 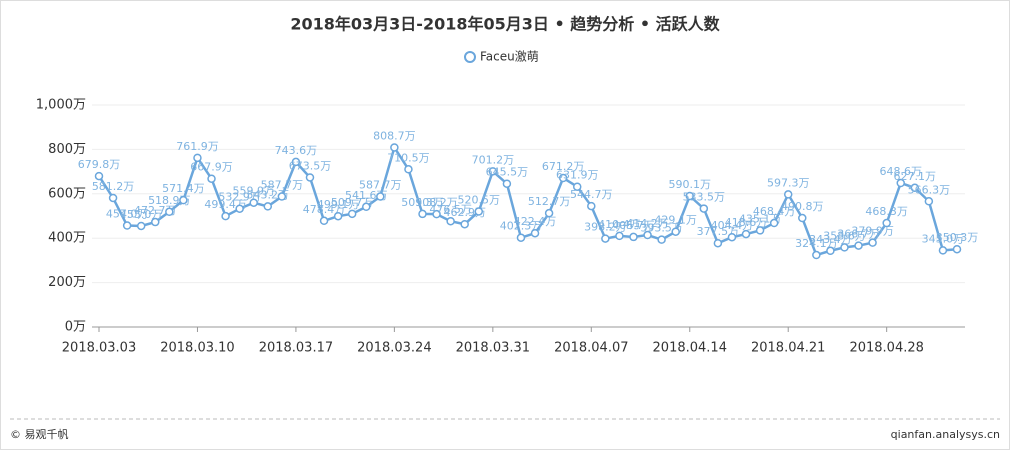 I want to click on data-label: 761.9万, so click(x=197, y=146).